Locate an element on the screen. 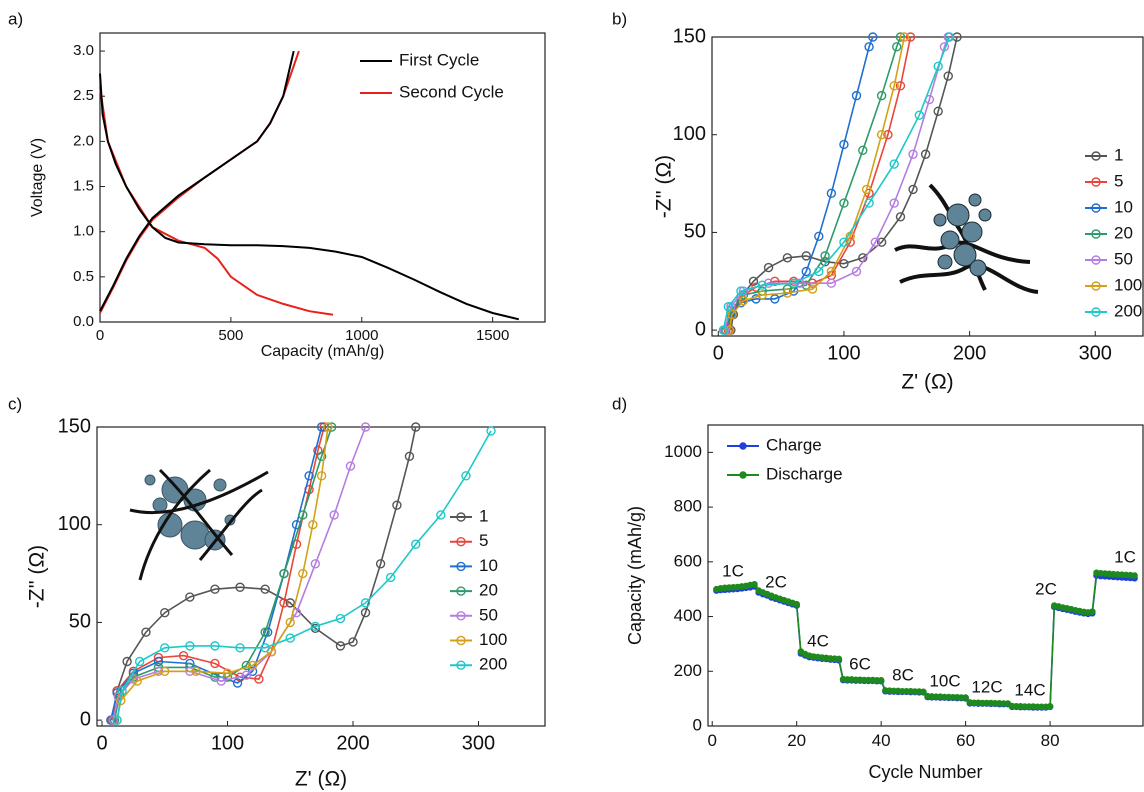 This screenshot has width=1144, height=792. y-axis-title: Capacity (mAh/g) is located at coordinates (635, 575).